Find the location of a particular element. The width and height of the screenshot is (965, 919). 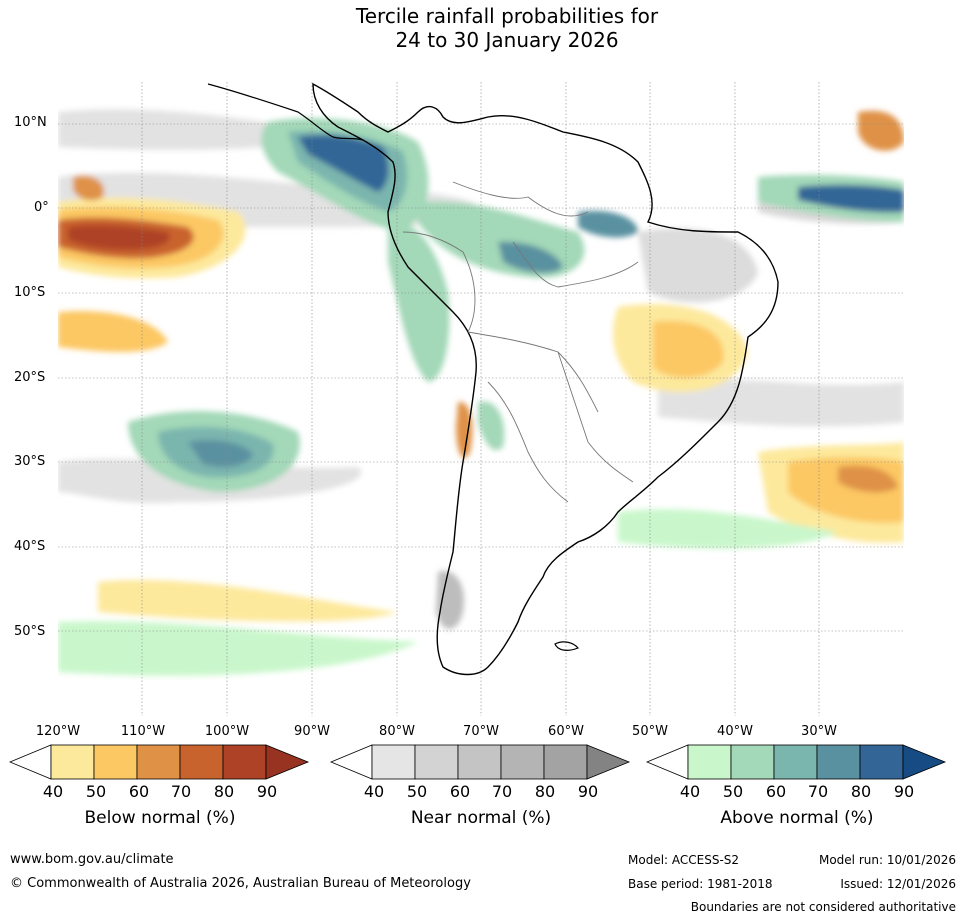

above-atlantic-core is located at coordinates (851, 198).